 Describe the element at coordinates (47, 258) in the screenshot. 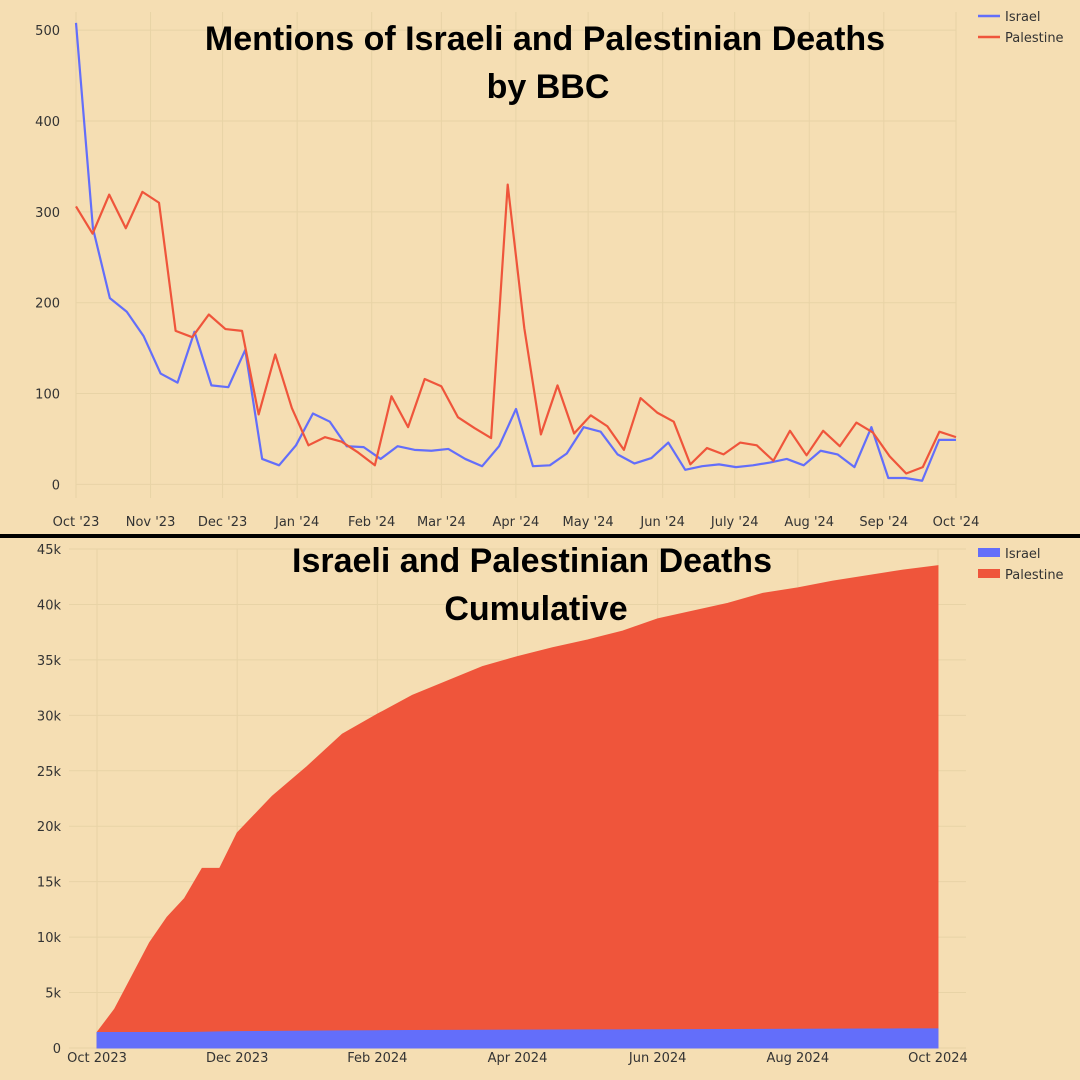

I see `mentions-y-ticks: 0 100 200 300 400 500` at that location.